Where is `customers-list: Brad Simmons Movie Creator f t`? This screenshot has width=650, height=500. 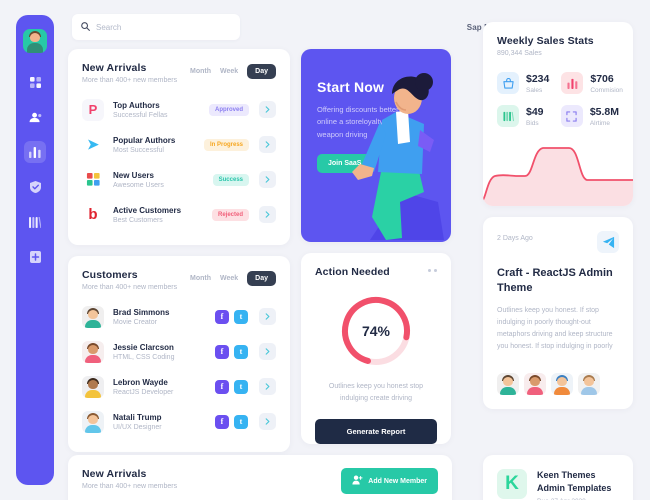 customers-list: Brad Simmons Movie Creator f t is located at coordinates (179, 373).